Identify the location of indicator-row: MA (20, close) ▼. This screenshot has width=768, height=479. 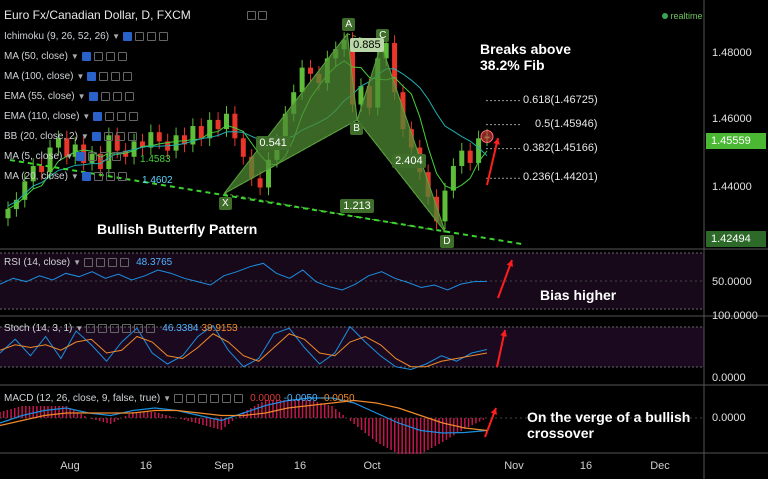
(65, 176).